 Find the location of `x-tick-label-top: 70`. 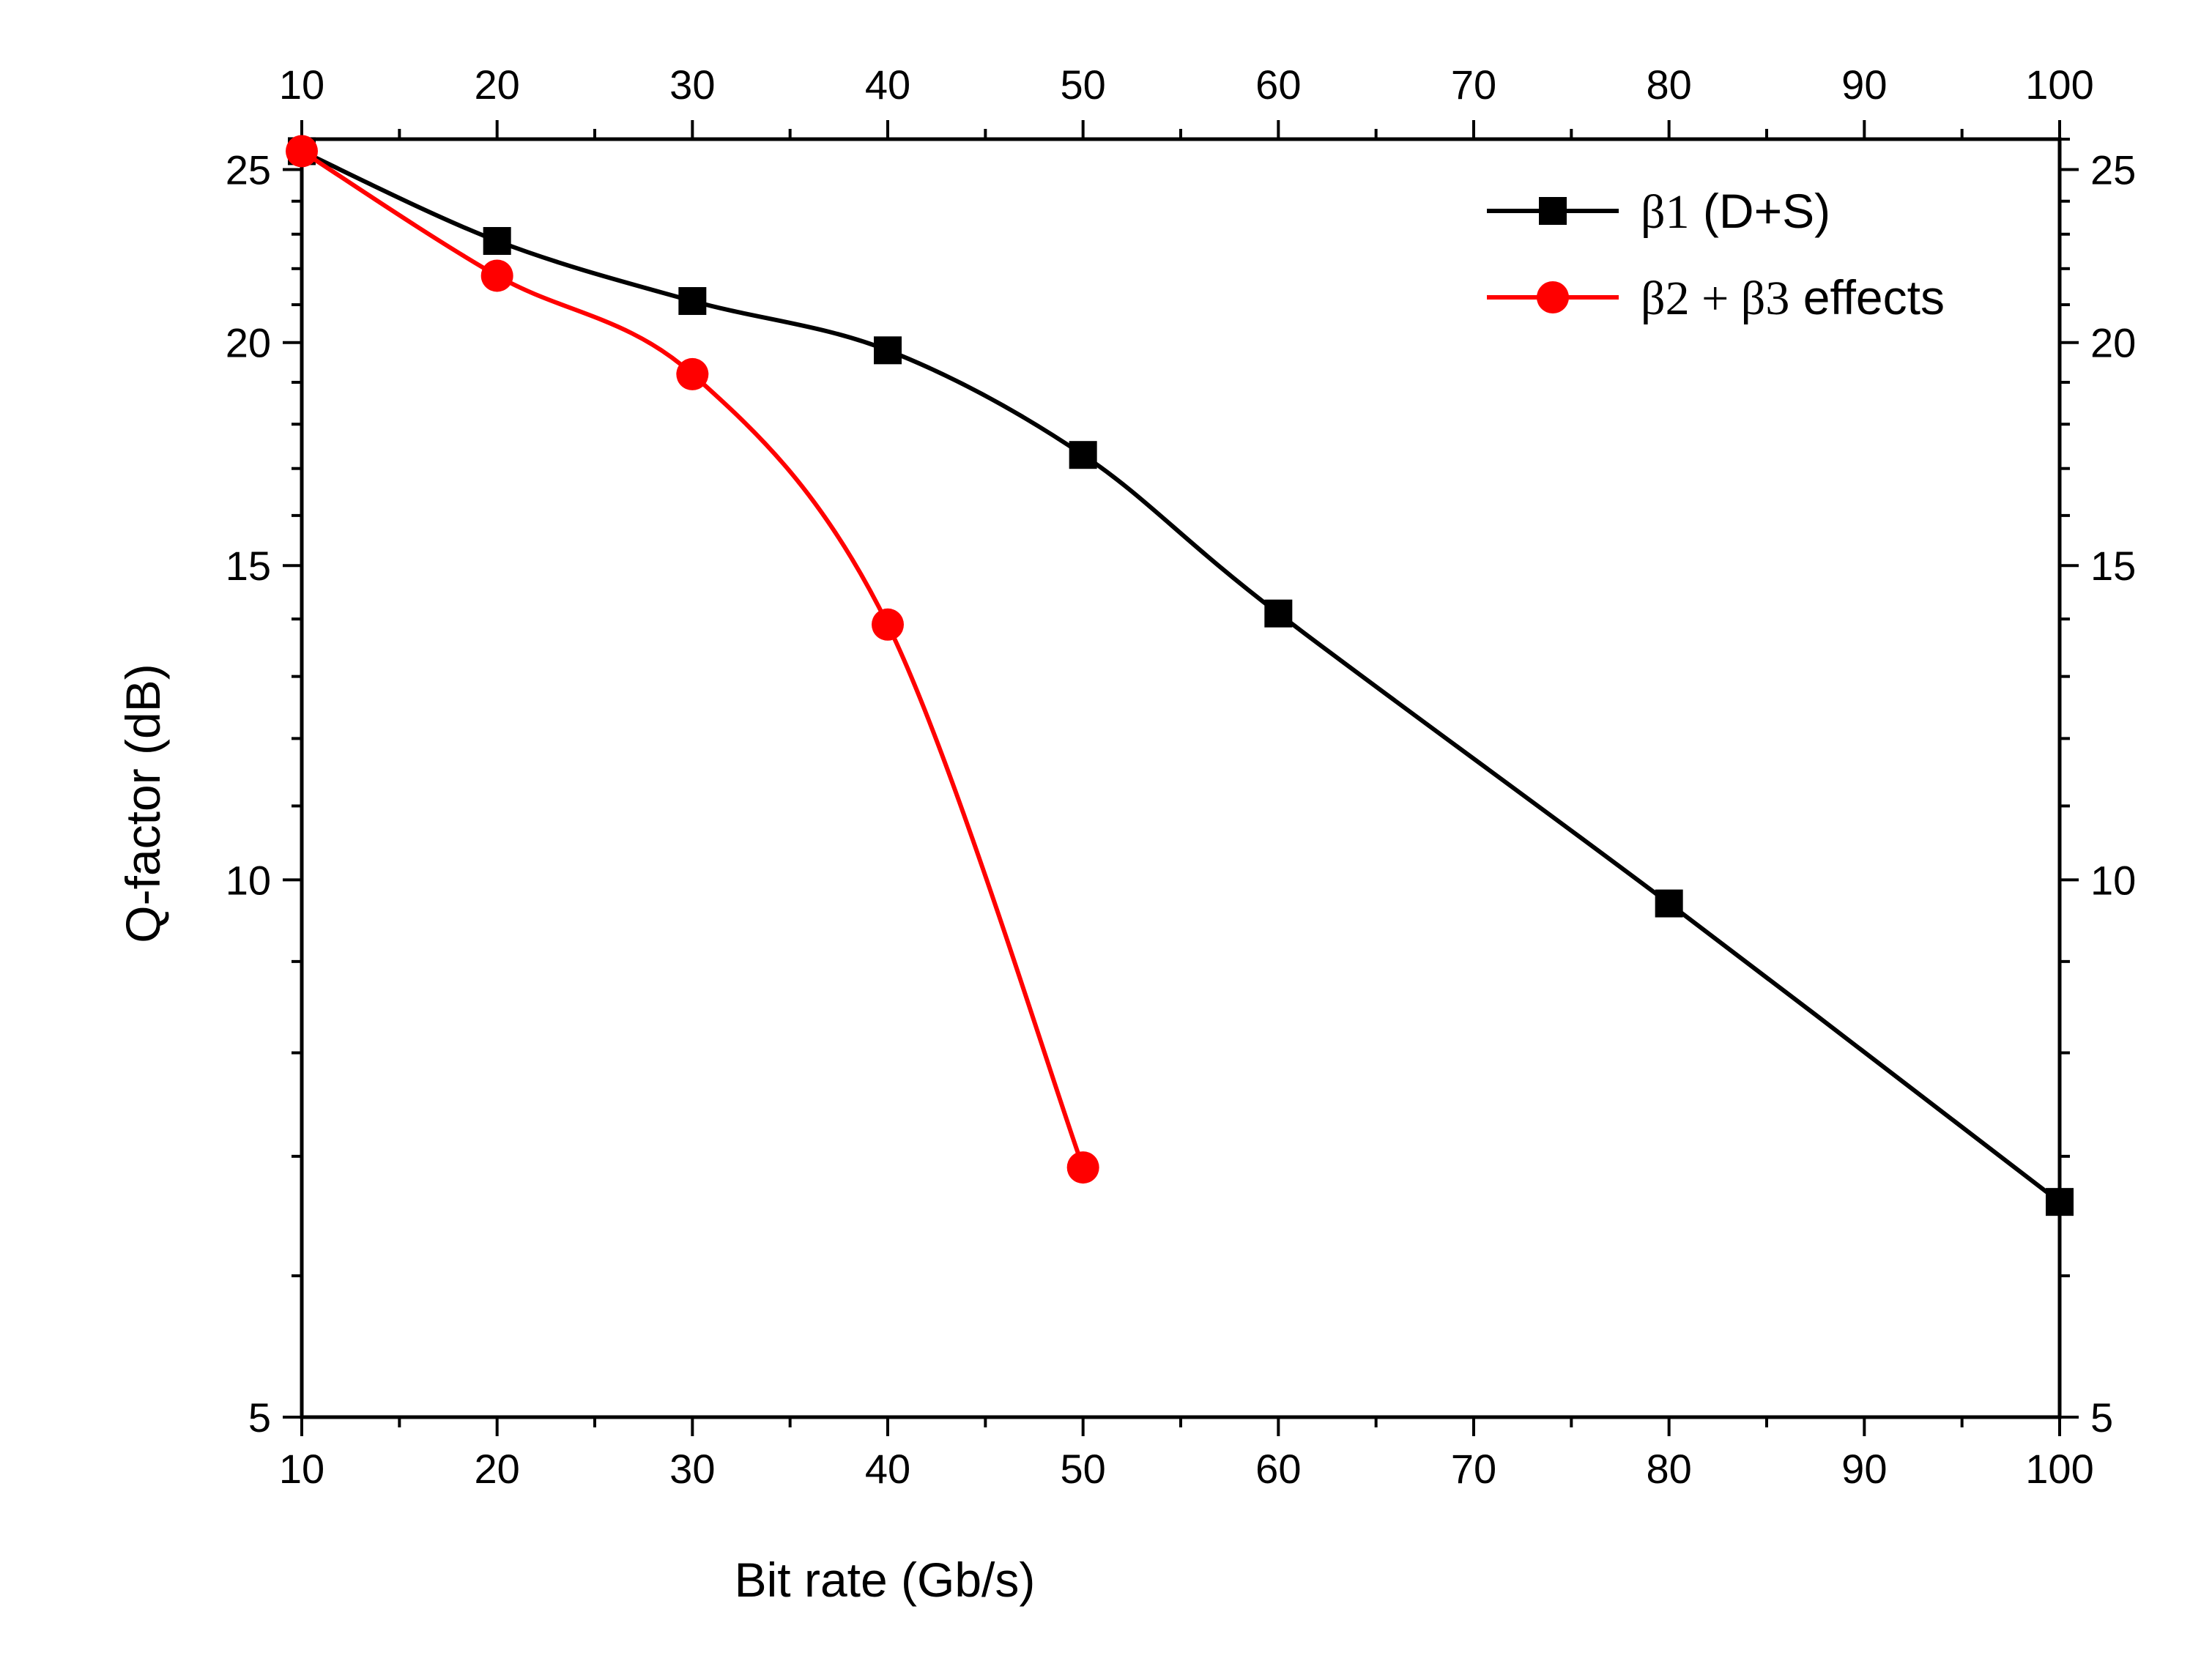

x-tick-label-top: 70 is located at coordinates (1473, 85).